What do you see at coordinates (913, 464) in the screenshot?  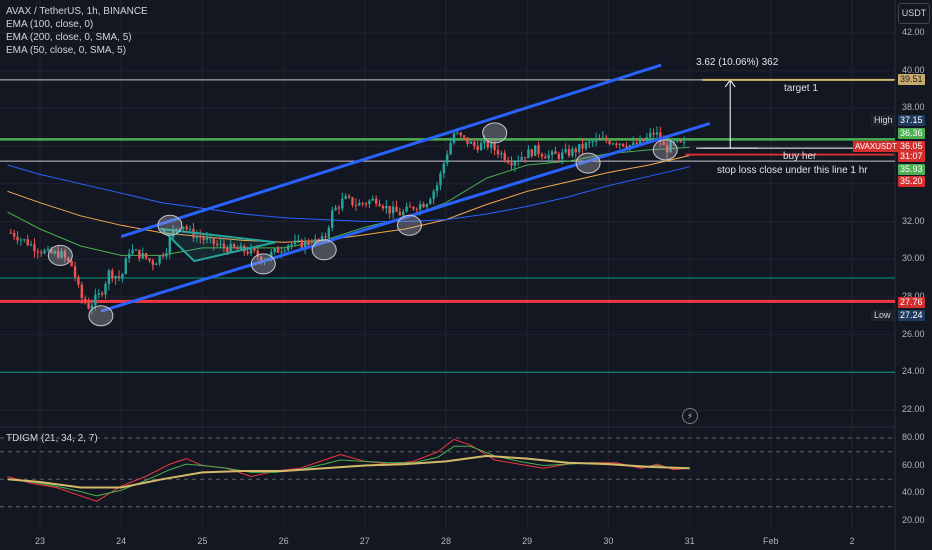 I see `oscillator-tick-label: 60.00` at bounding box center [913, 464].